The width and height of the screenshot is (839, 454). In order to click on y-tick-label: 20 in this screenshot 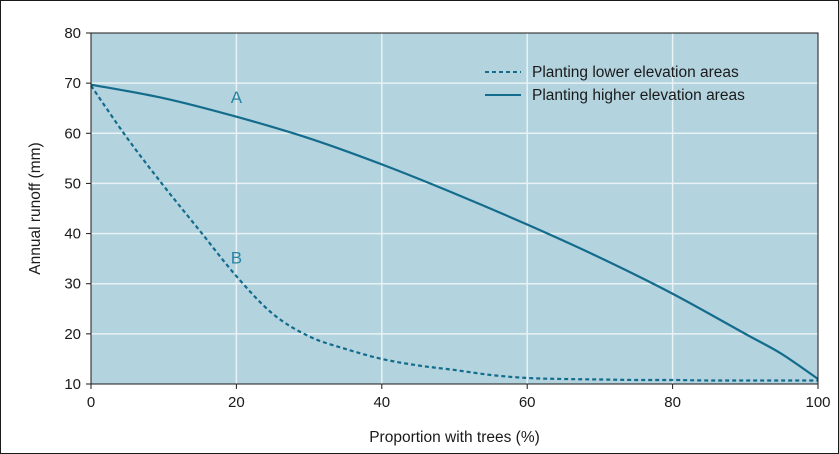, I will do `click(72, 334)`.